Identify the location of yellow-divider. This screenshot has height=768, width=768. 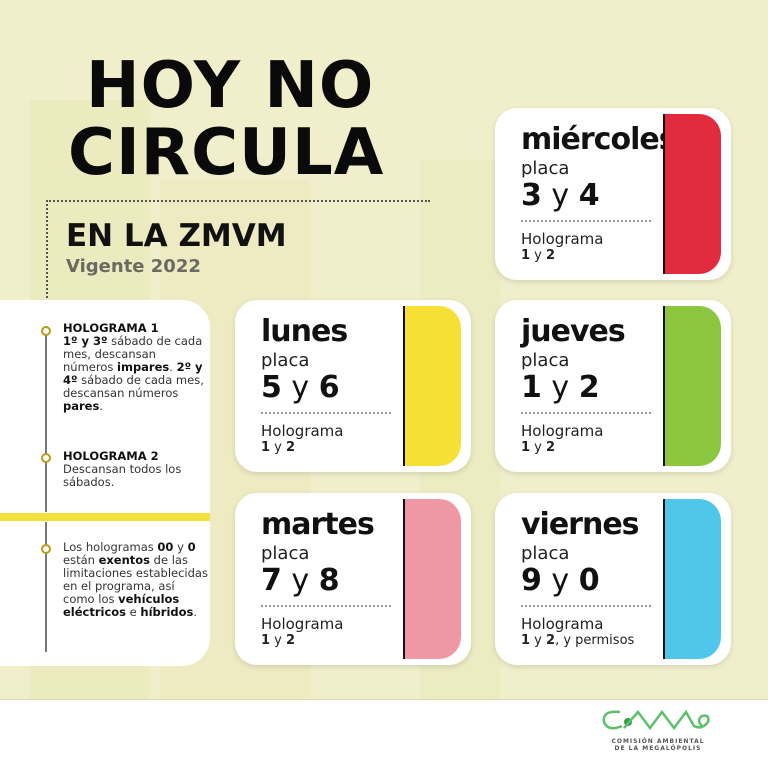
(105, 517).